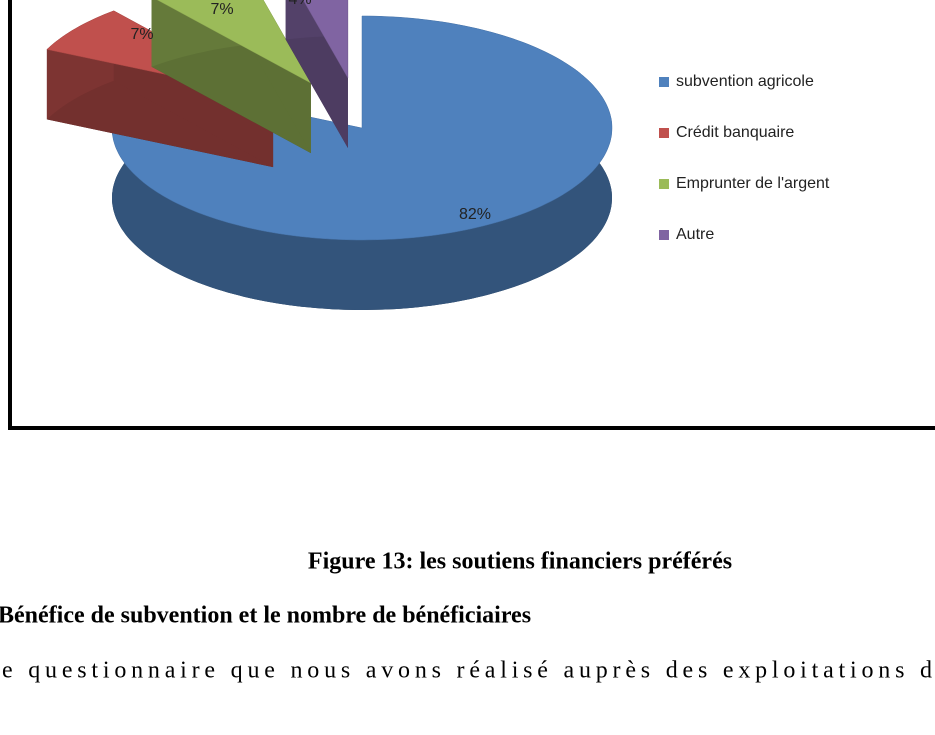 The image size is (935, 735). I want to click on data-label: 82%, so click(475, 214).